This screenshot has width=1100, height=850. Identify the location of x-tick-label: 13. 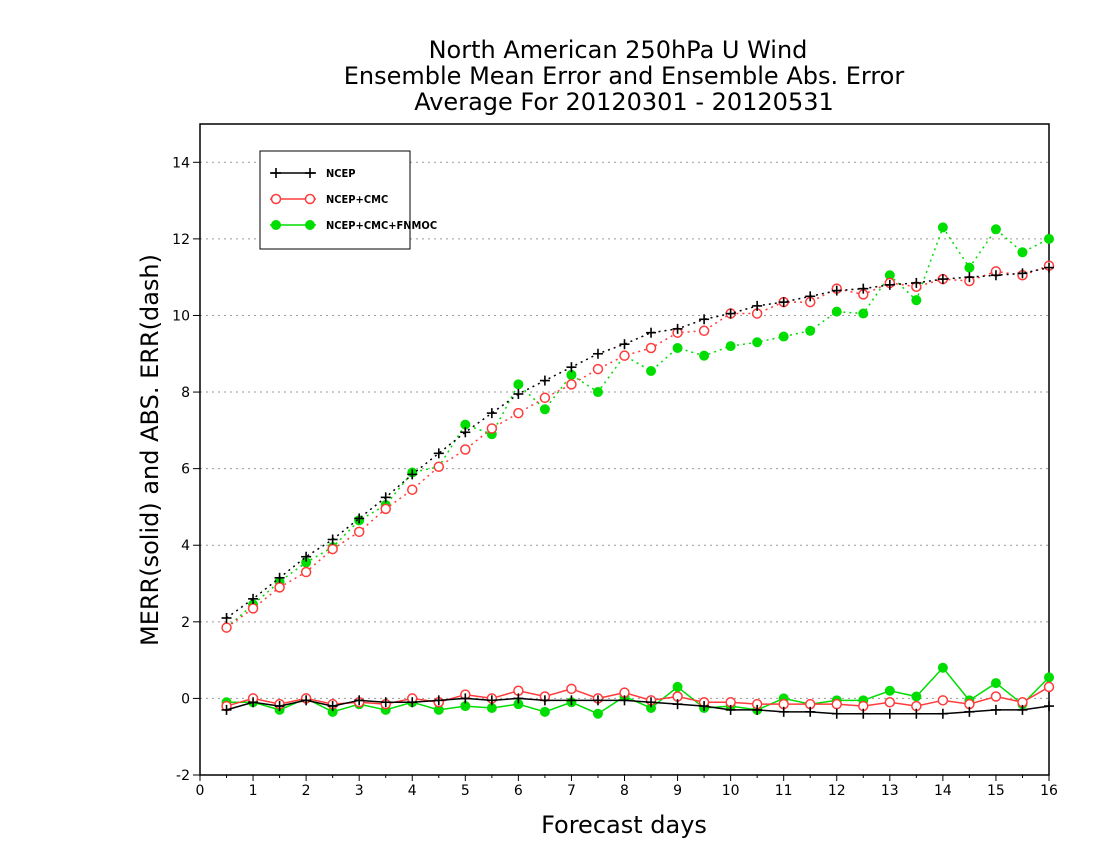
(890, 791).